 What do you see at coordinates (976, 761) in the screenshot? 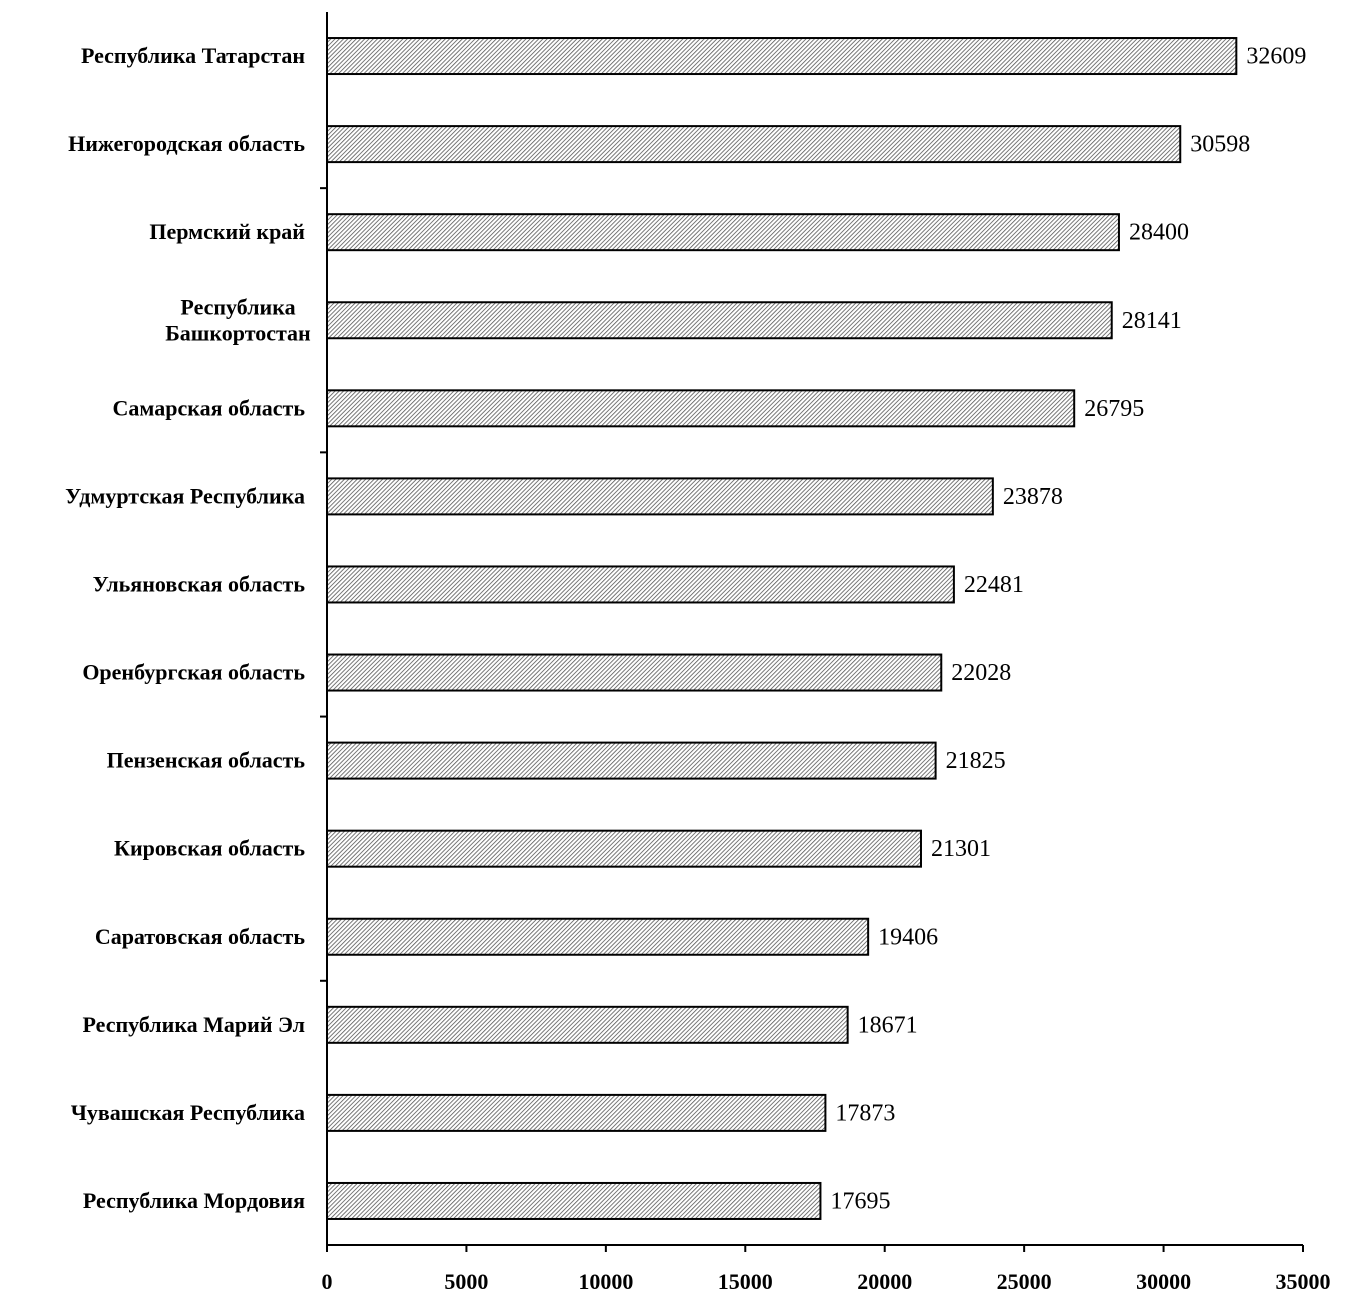
I see `value-label: 21825` at bounding box center [976, 761].